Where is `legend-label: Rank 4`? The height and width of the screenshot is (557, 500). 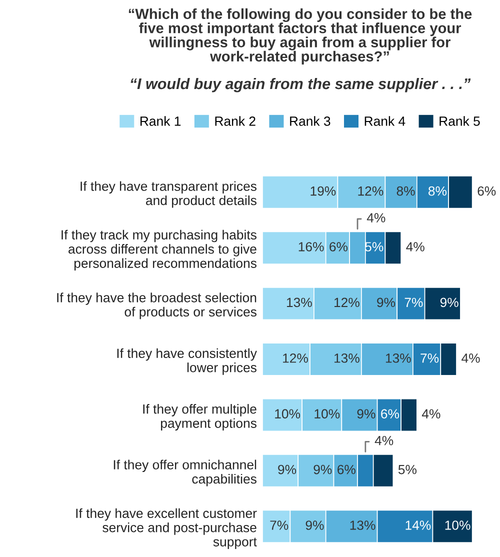
legend-label: Rank 4 is located at coordinates (385, 121).